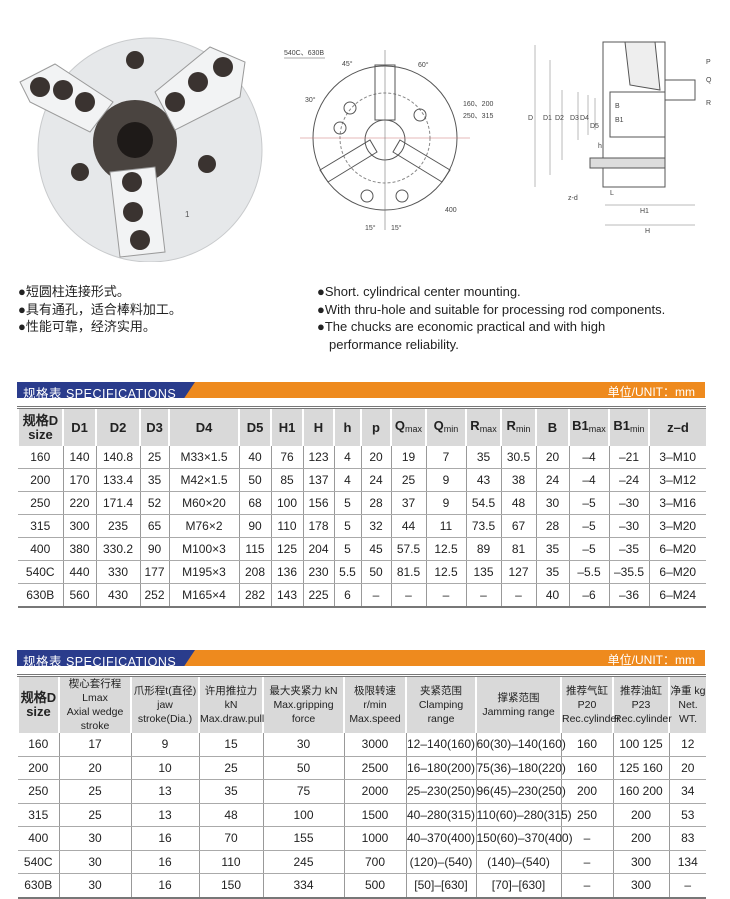 The image size is (730, 899). Describe the element at coordinates (521, 745) in the screenshot. I see `table-cell: 60(30)–140(160)` at that location.